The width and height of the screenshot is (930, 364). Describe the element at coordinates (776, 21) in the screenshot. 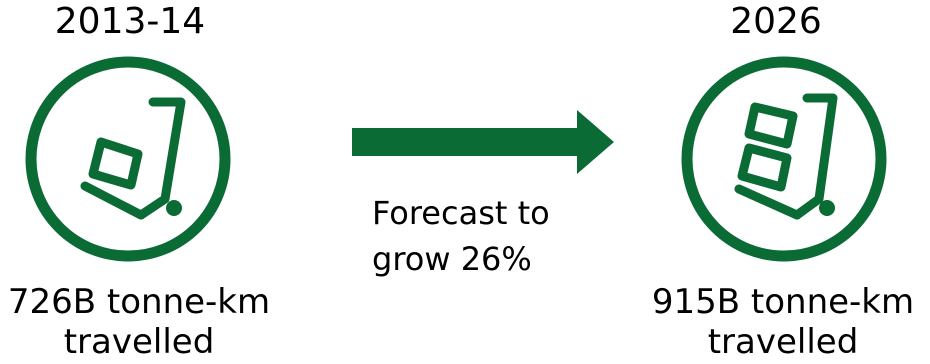

I see `right-year-label: 2026` at that location.